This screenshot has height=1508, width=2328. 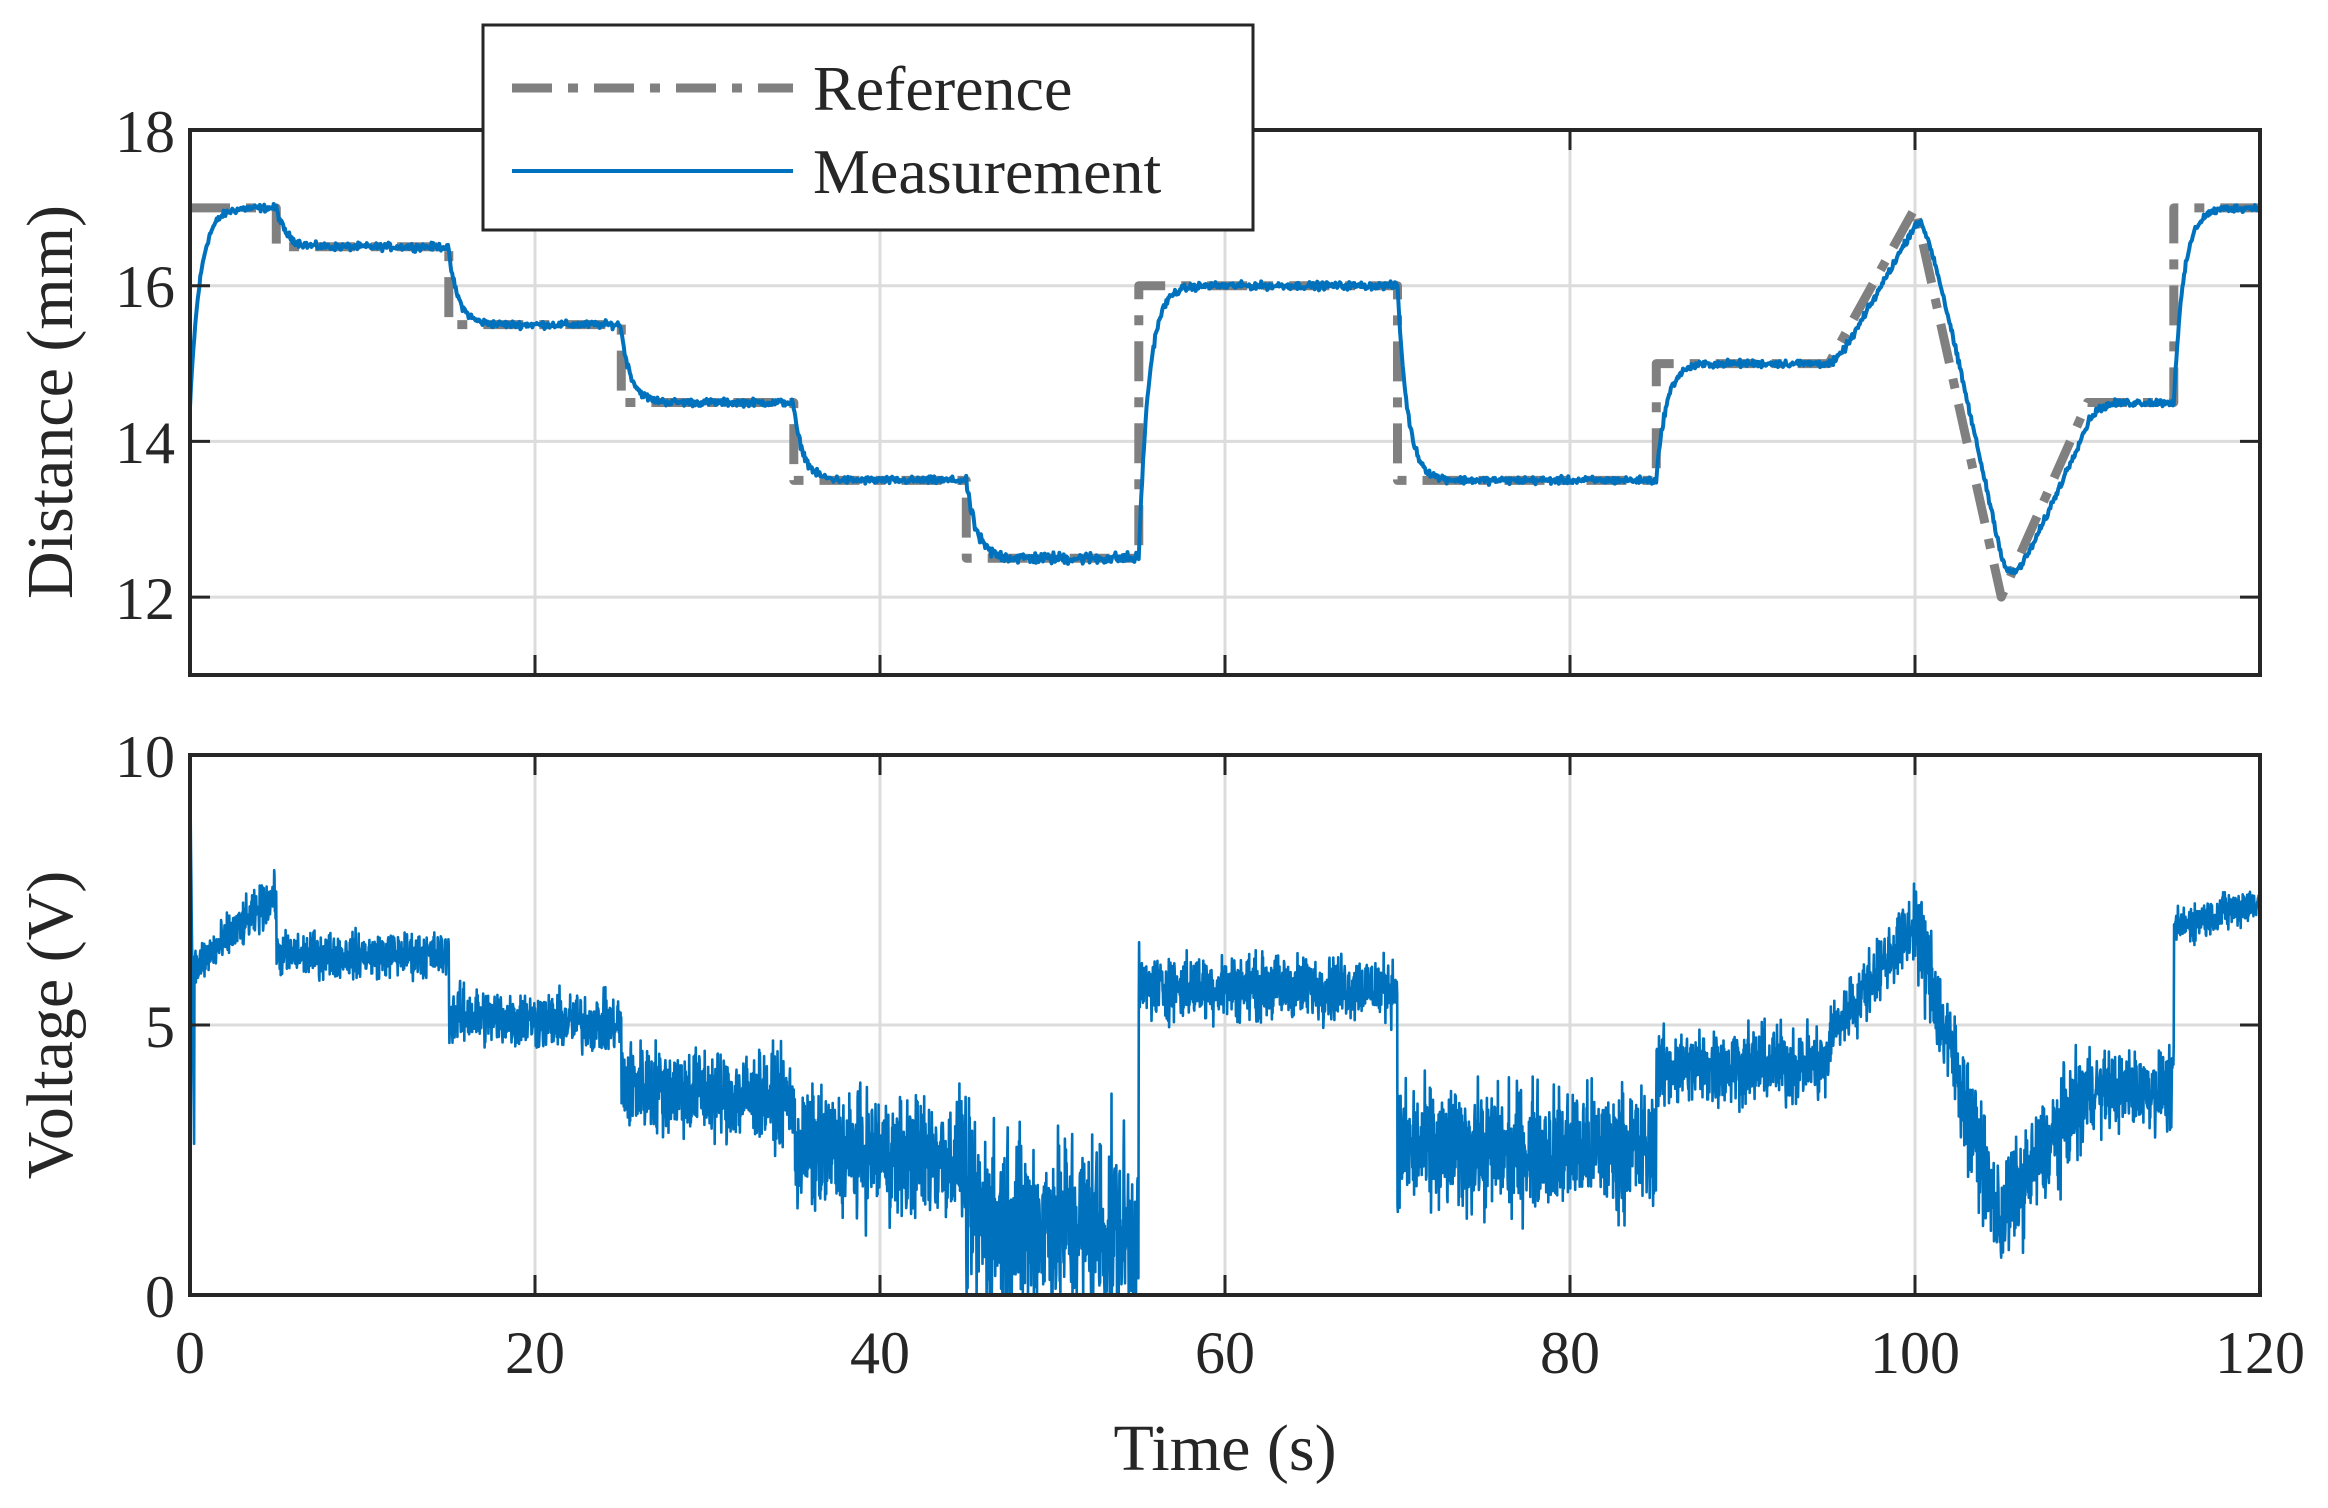 What do you see at coordinates (1224, 1448) in the screenshot?
I see `xlabel: Time (s)` at bounding box center [1224, 1448].